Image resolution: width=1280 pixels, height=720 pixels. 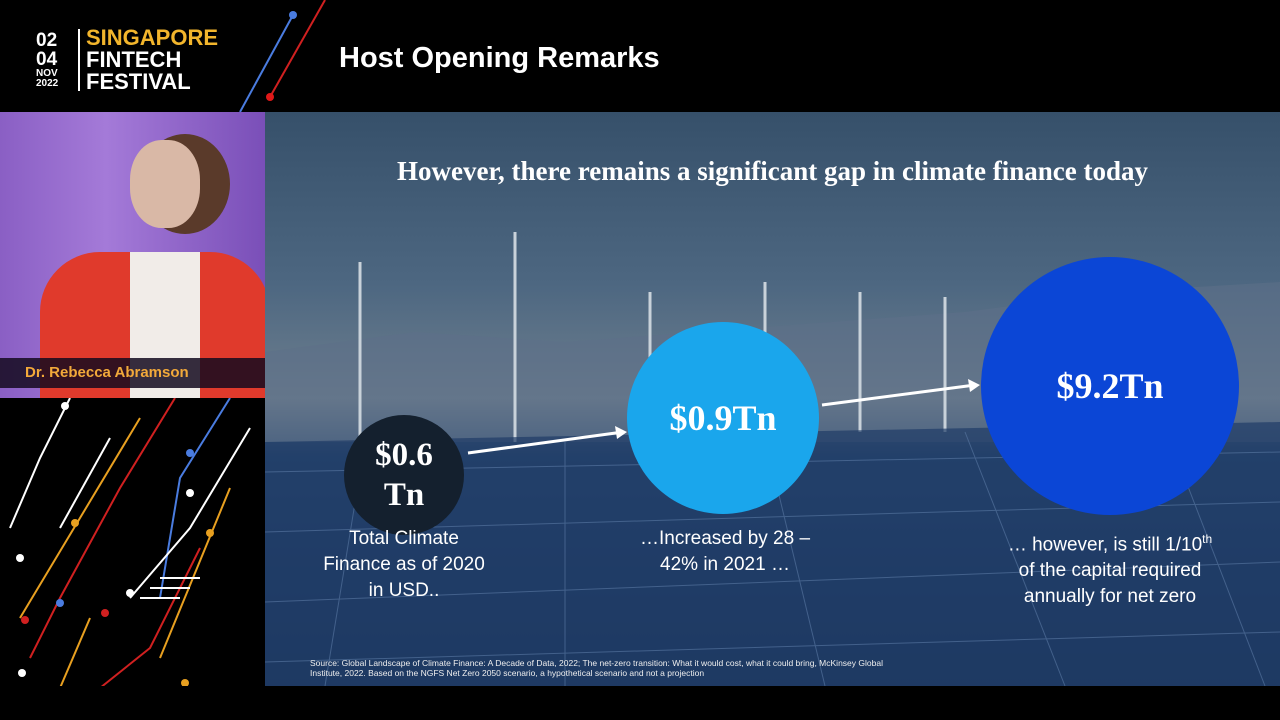 What do you see at coordinates (499, 58) in the screenshot?
I see `session-title: Host Opening Remarks` at bounding box center [499, 58].